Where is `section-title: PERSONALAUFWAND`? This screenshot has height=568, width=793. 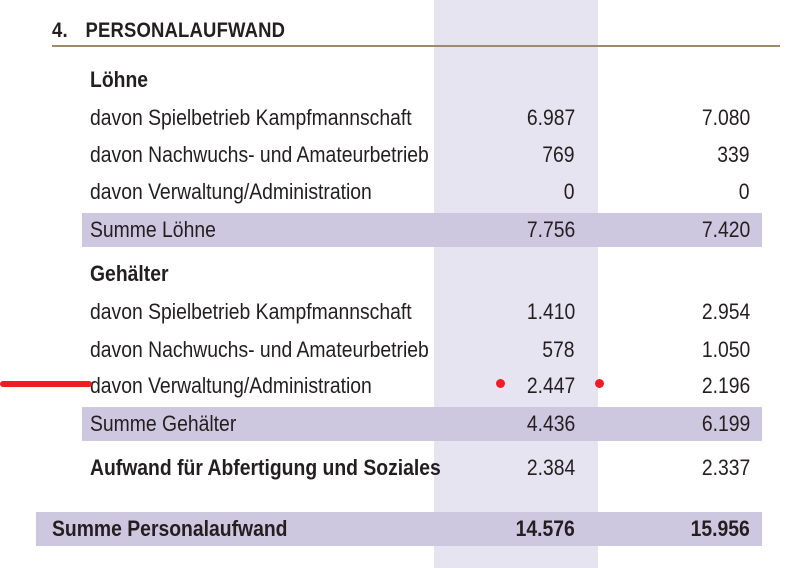 section-title: PERSONALAUFWAND is located at coordinates (185, 30).